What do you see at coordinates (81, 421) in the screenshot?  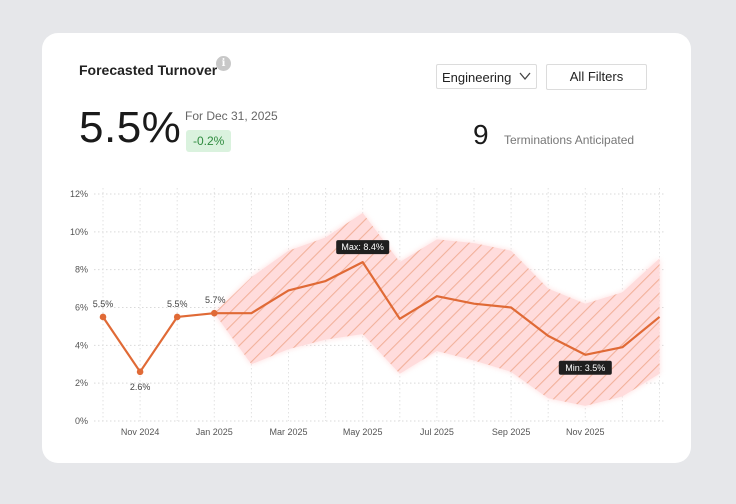 I see `y-tick-label: 0%` at bounding box center [81, 421].